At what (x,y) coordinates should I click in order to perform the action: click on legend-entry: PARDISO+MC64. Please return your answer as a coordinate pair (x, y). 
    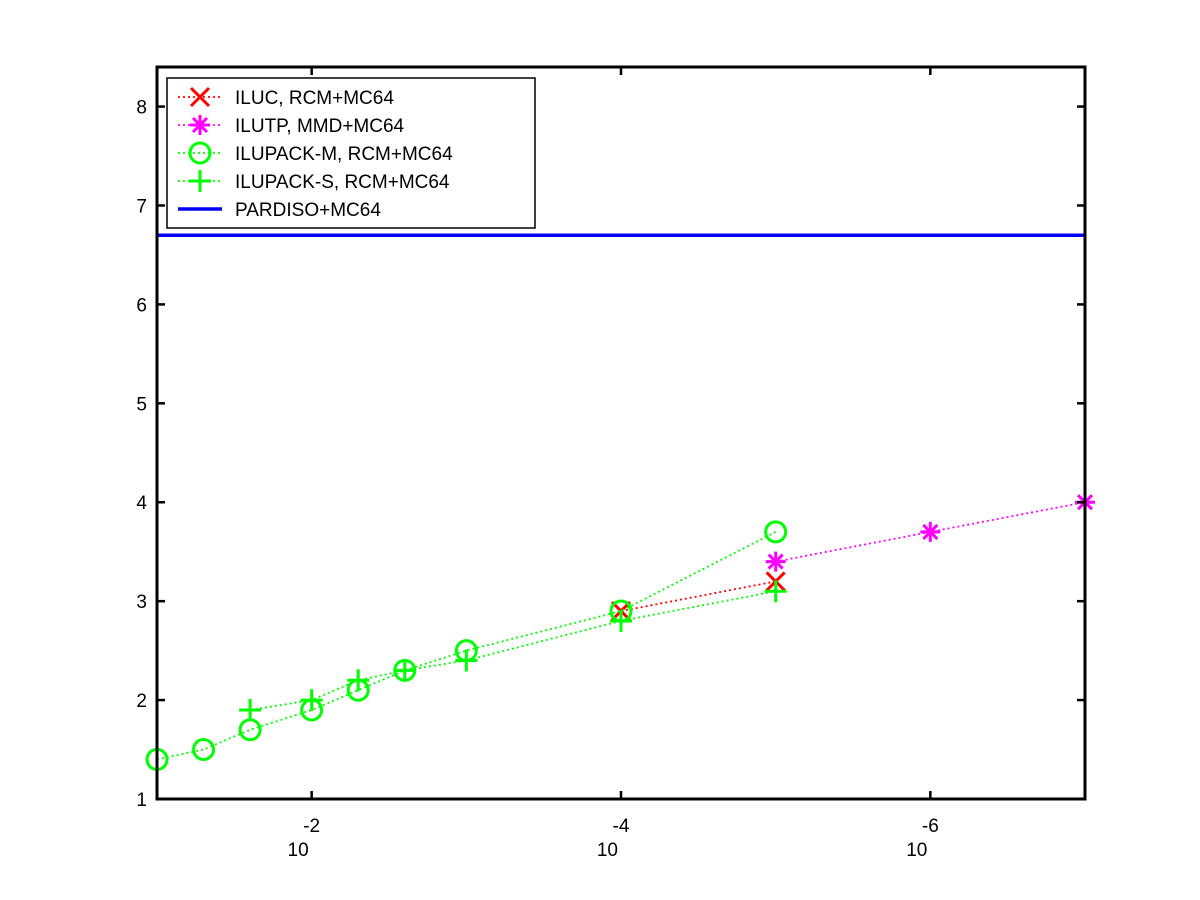
    Looking at the image, I should click on (279, 210).